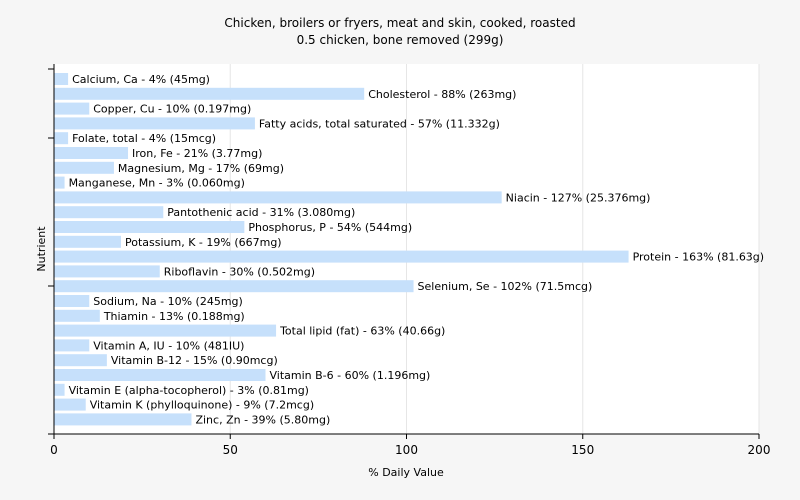 The height and width of the screenshot is (500, 800). I want to click on bar-label: Protein - 163% (81.63g), so click(699, 257).